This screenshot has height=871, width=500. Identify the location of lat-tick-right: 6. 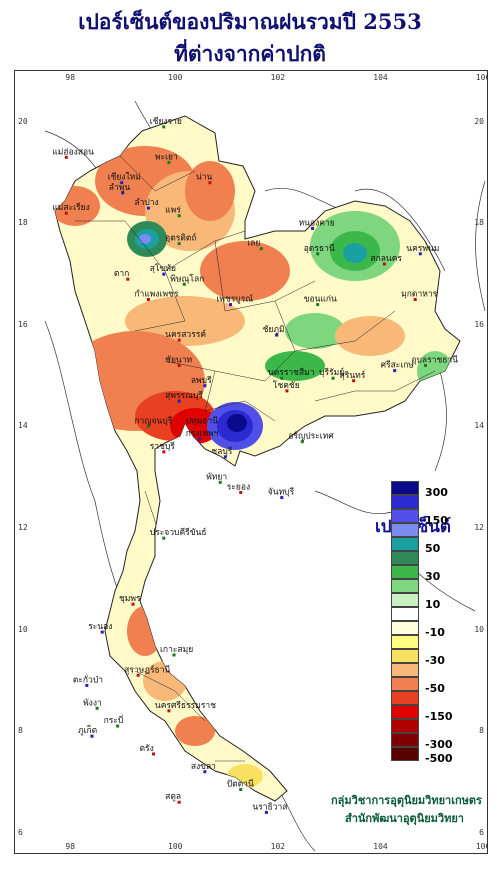
(481, 832).